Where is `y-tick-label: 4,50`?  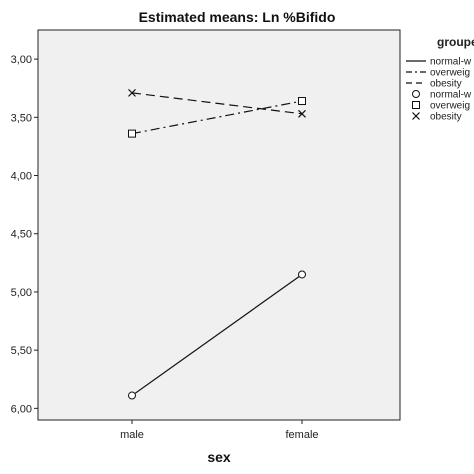
y-tick-label: 4,50 is located at coordinates (21, 235).